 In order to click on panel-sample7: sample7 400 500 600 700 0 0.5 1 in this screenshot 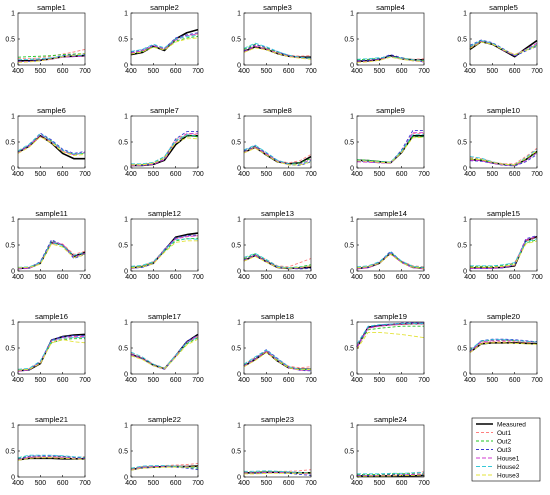, I will do `click(161, 142)`.